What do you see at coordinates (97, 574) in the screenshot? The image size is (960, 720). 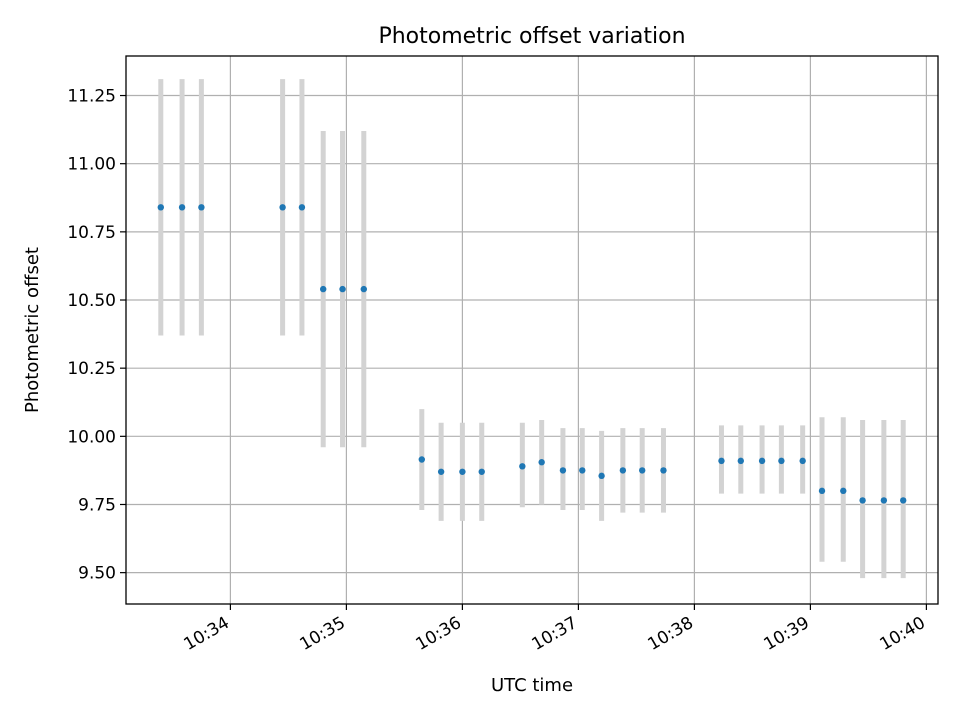 I see `y-tick-label-0: 9.50` at bounding box center [97, 574].